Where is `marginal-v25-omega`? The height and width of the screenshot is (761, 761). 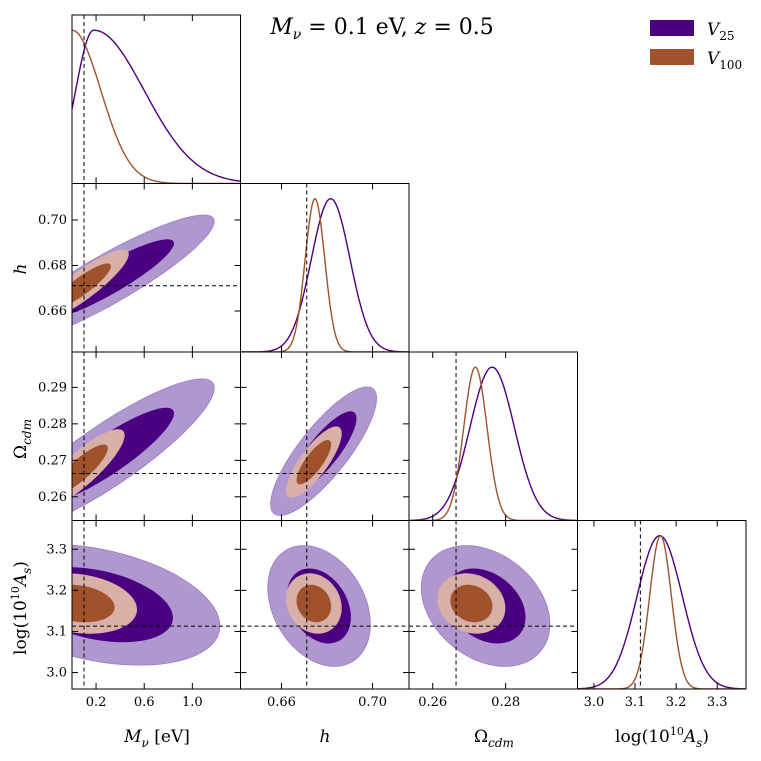
marginal-v25-omega is located at coordinates (493, 443).